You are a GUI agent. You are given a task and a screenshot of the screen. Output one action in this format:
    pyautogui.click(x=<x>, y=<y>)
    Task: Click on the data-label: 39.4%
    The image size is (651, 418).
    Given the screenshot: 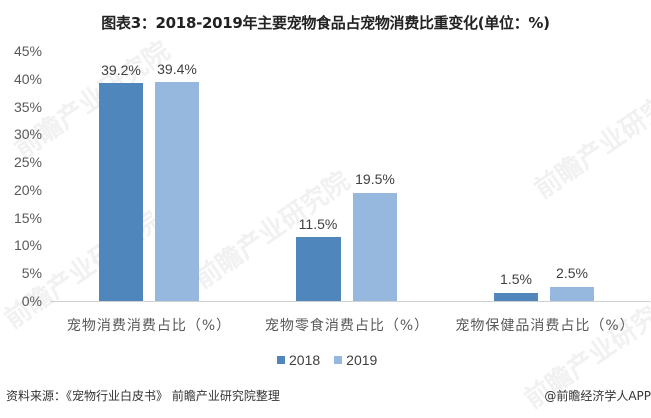 What is the action you would take?
    pyautogui.click(x=177, y=69)
    